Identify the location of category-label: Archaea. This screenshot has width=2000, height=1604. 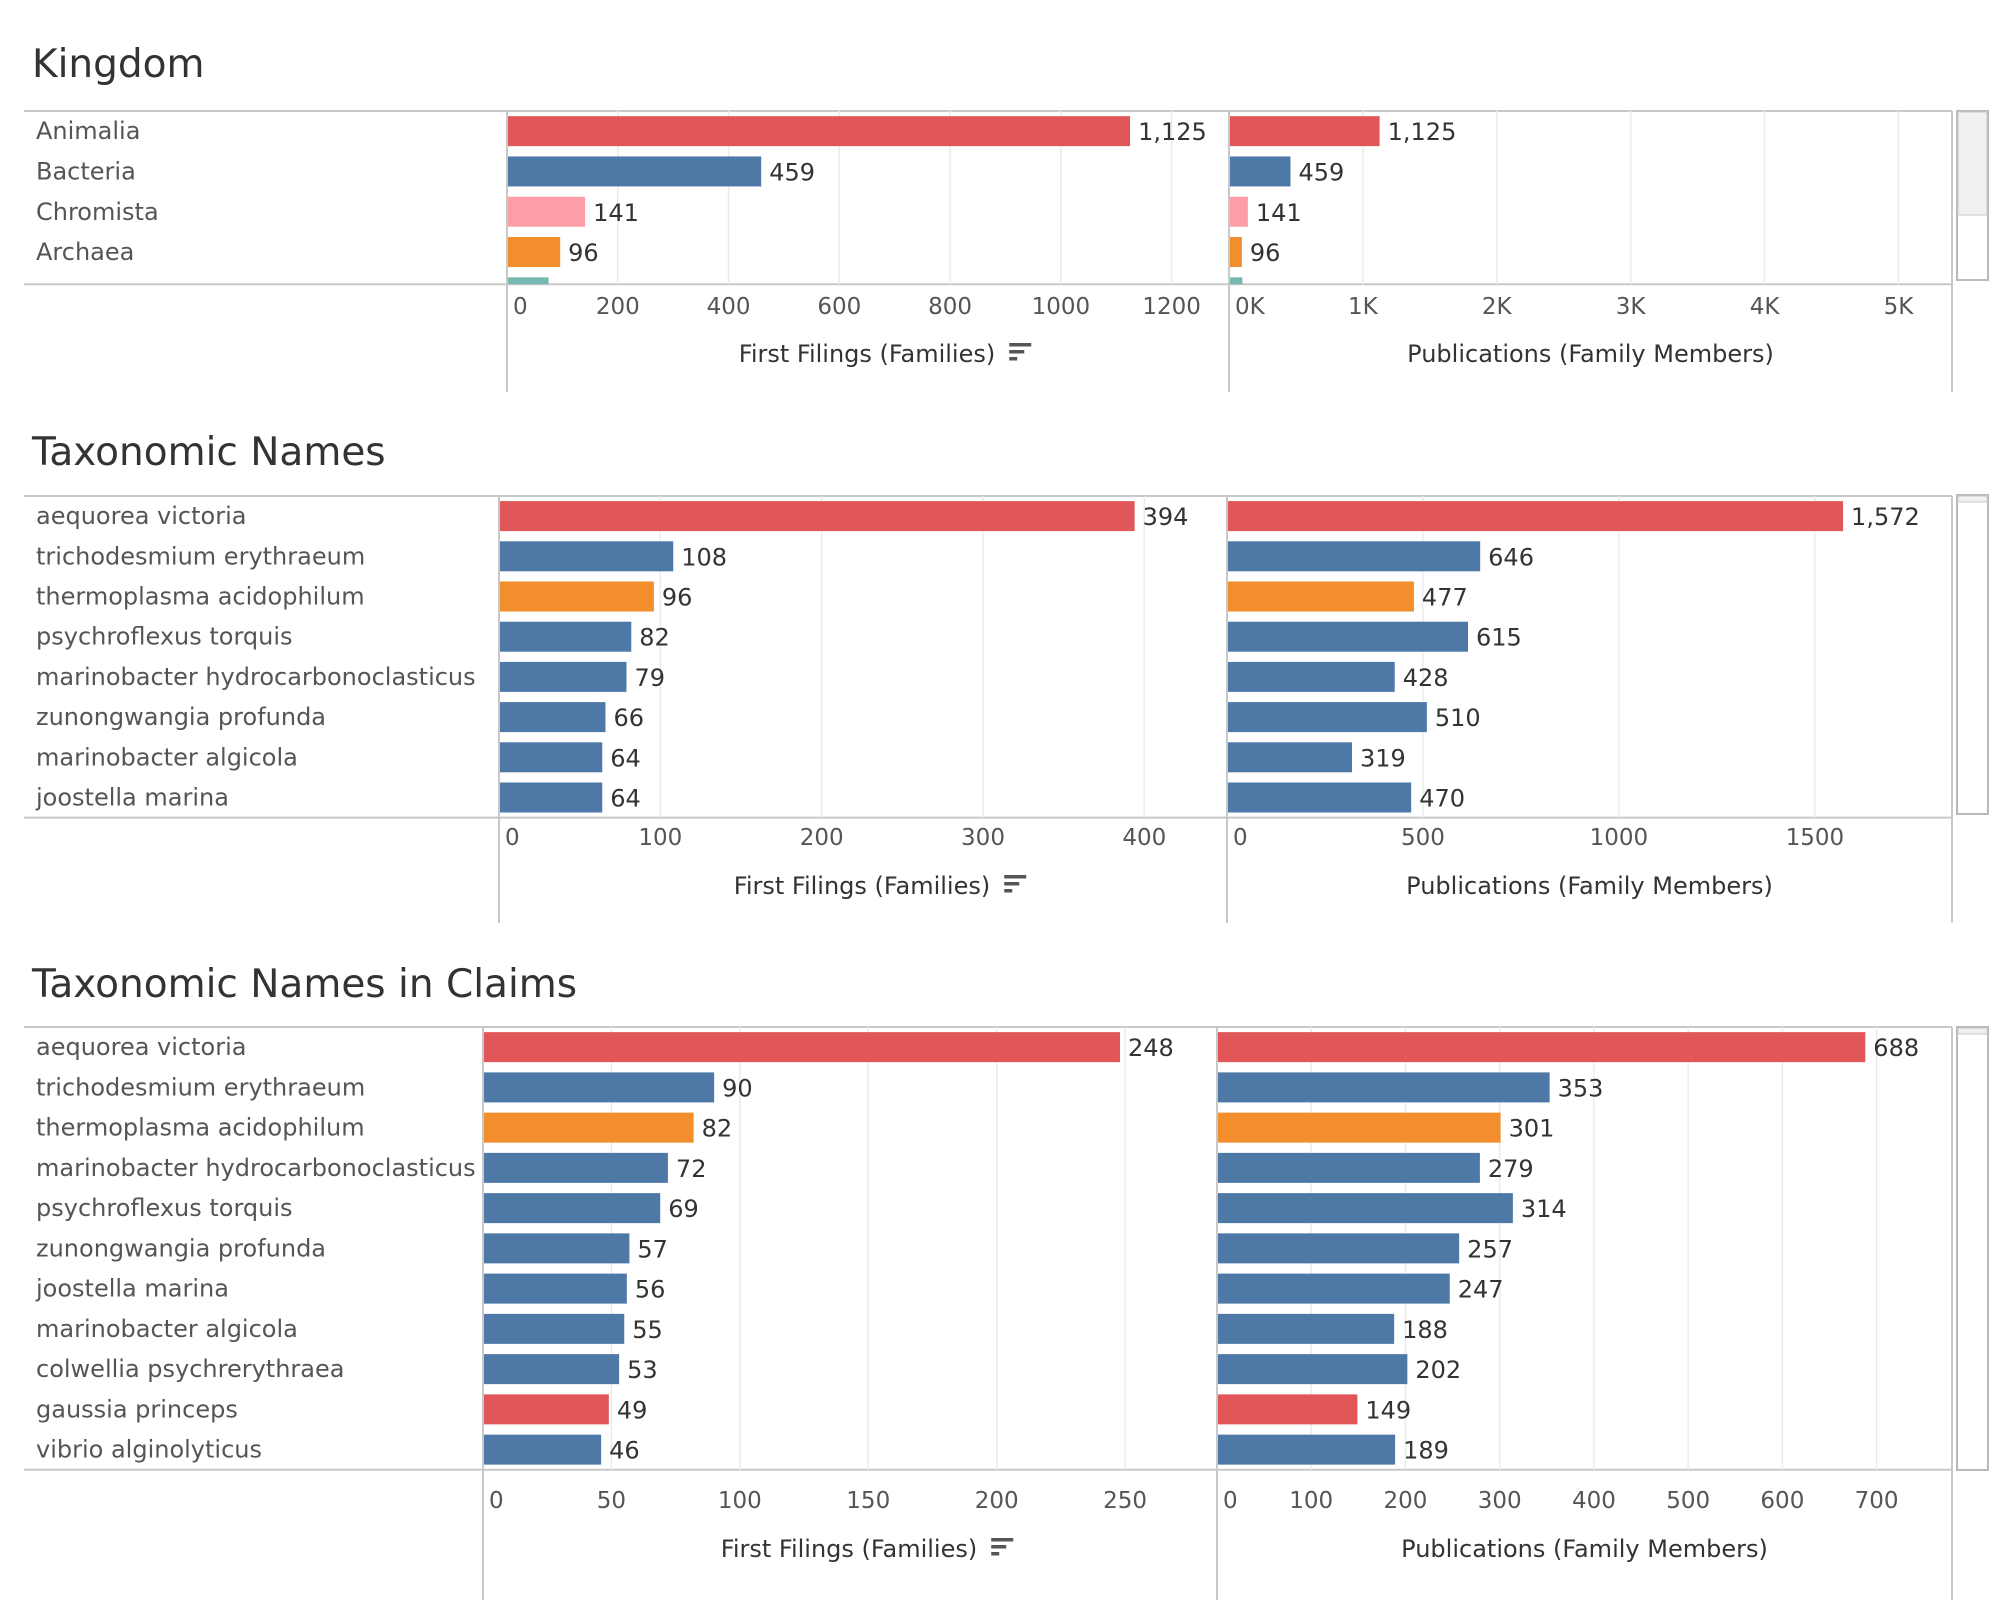
(85, 252).